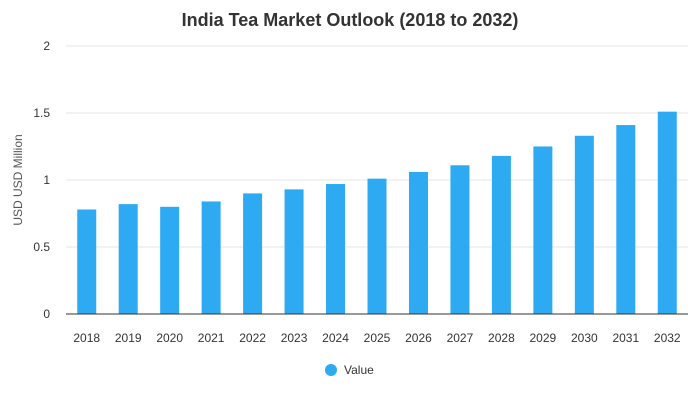 Image resolution: width=700 pixels, height=400 pixels. What do you see at coordinates (418, 338) in the screenshot?
I see `x-tick-label-2026: 2026` at bounding box center [418, 338].